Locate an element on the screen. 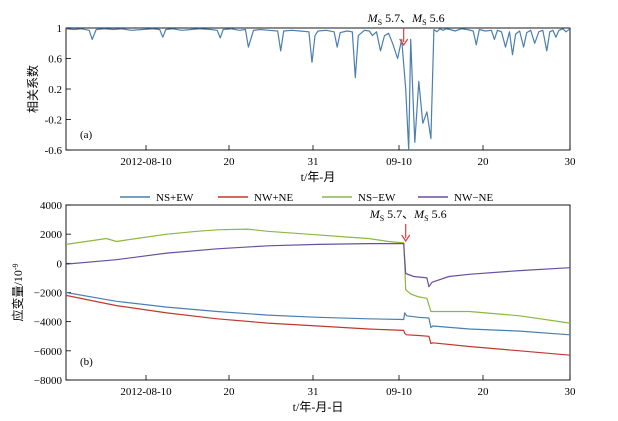 The width and height of the screenshot is (618, 421). y-axis-label-exponent: -9 is located at coordinates (15, 266).